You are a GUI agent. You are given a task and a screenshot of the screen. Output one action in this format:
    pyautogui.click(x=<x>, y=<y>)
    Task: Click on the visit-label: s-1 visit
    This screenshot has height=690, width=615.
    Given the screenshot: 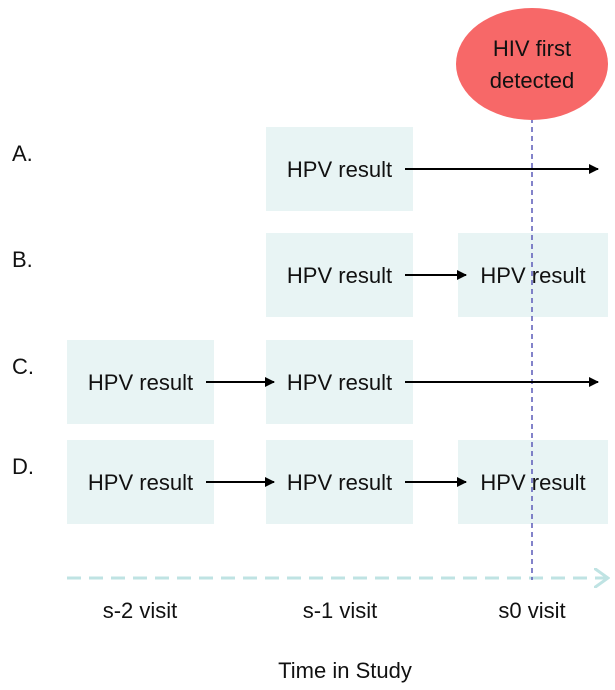 What is the action you would take?
    pyautogui.click(x=340, y=610)
    